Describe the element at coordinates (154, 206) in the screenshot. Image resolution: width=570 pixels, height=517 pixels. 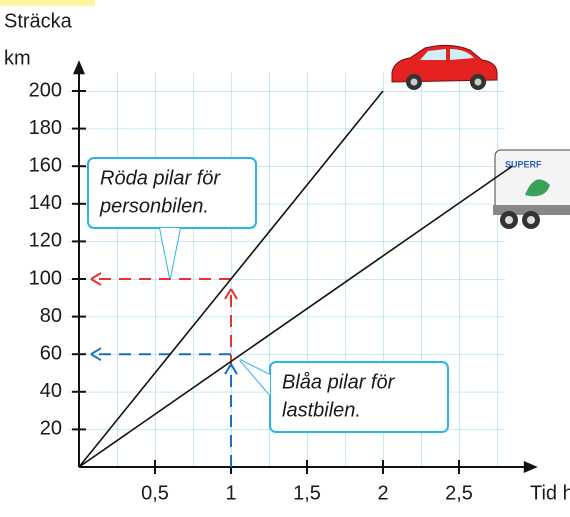
I see `callout-text: personbilen.` at that location.